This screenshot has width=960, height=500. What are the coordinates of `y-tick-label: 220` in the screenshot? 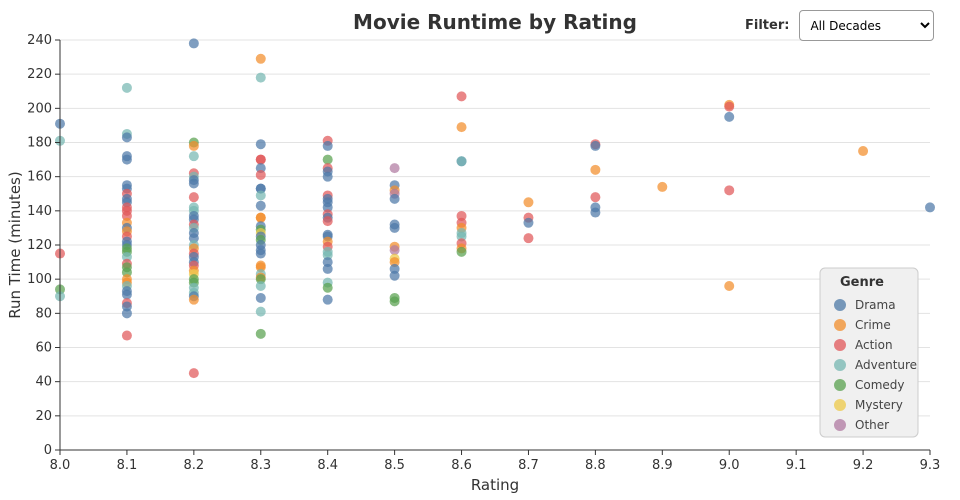 It's located at (39, 74).